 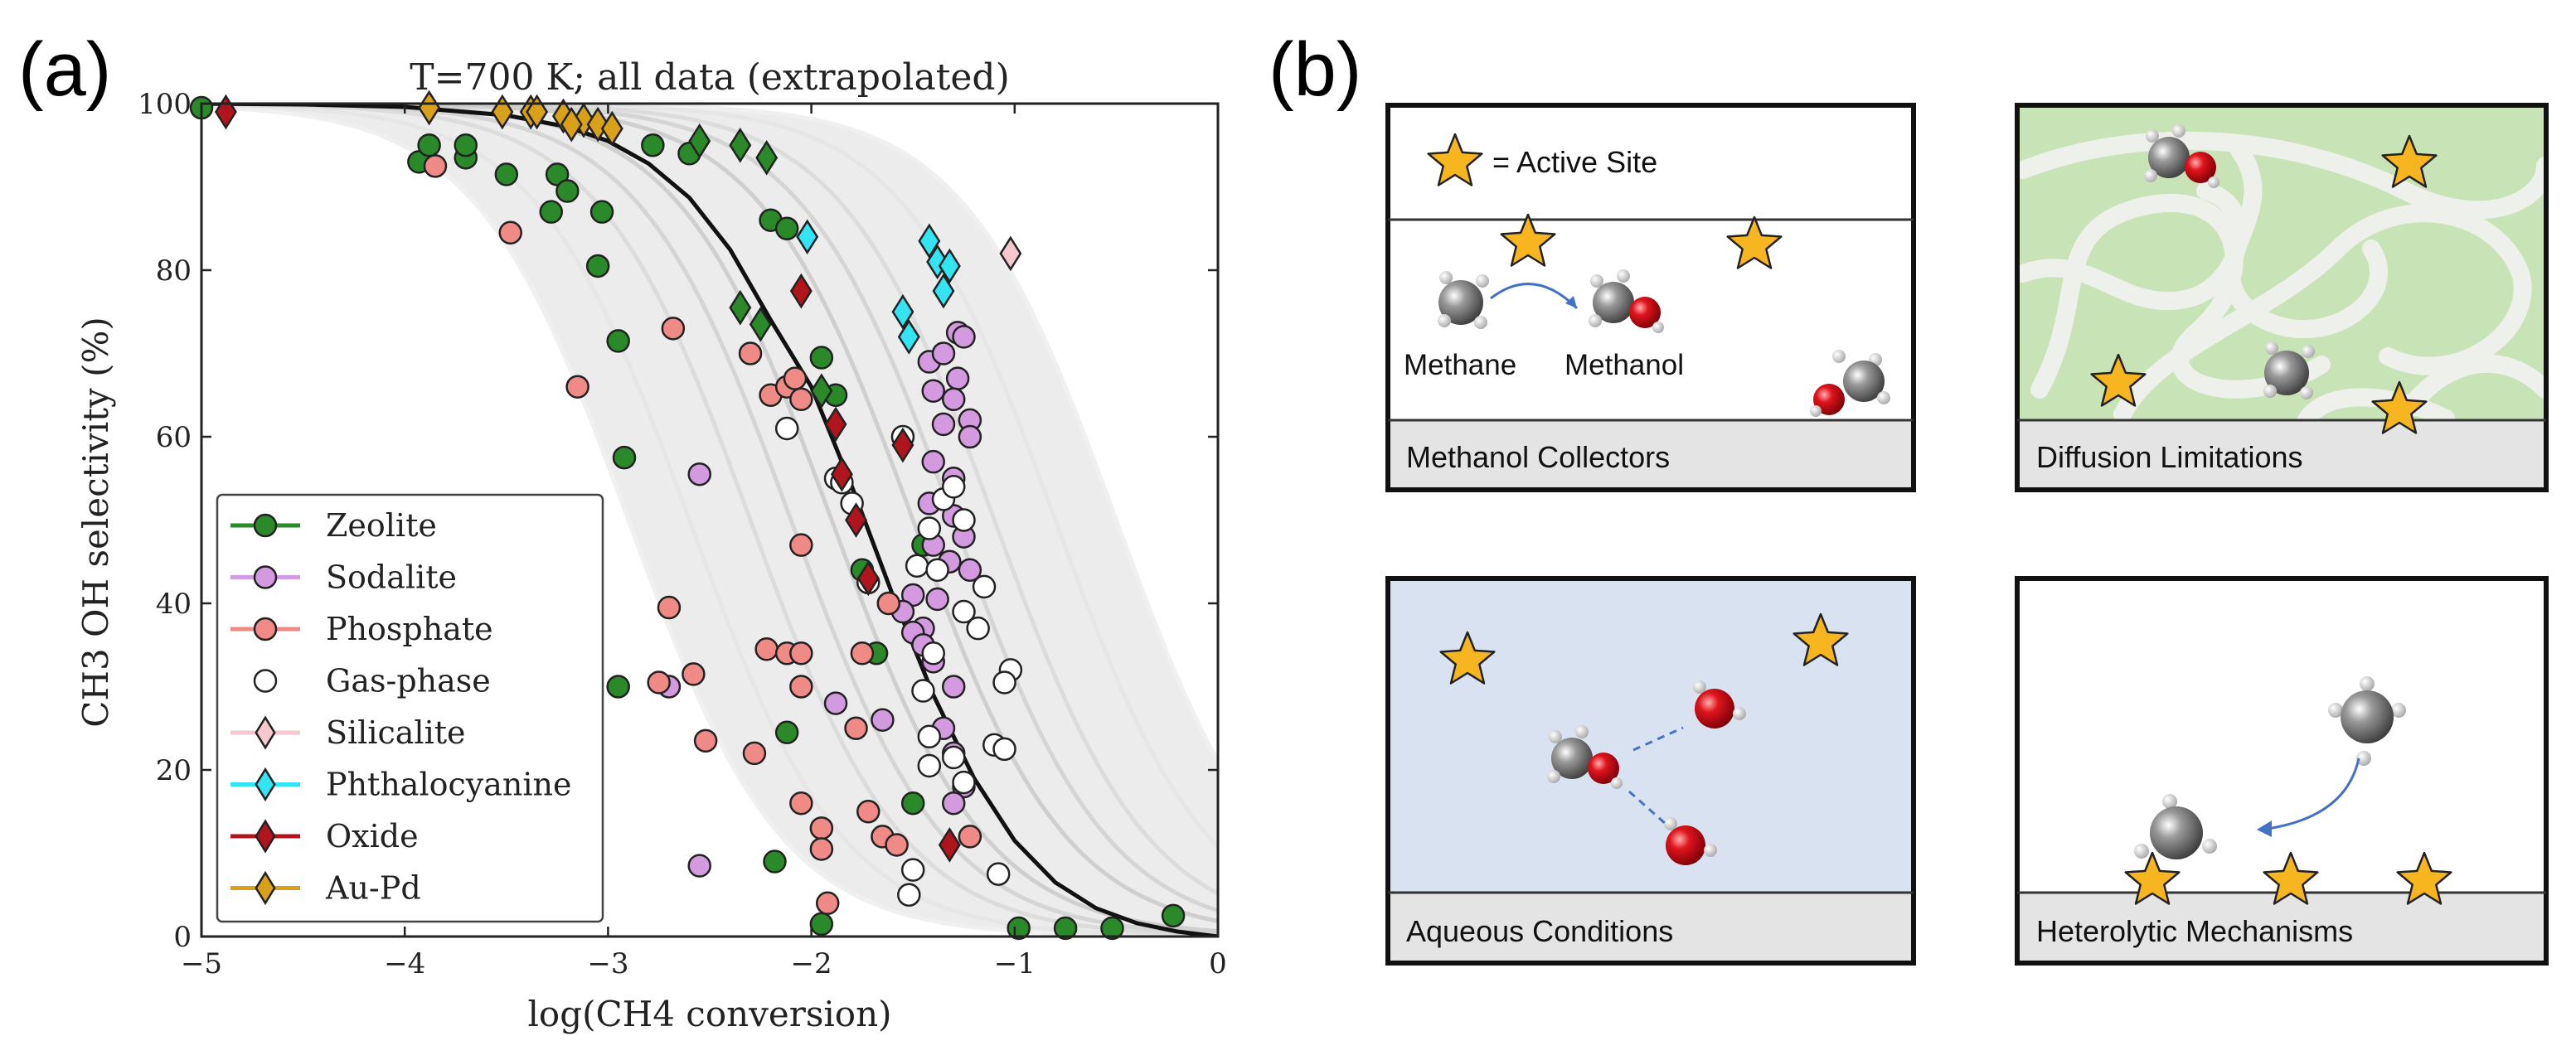 I want to click on legend-item: Sodalite, so click(x=343, y=577).